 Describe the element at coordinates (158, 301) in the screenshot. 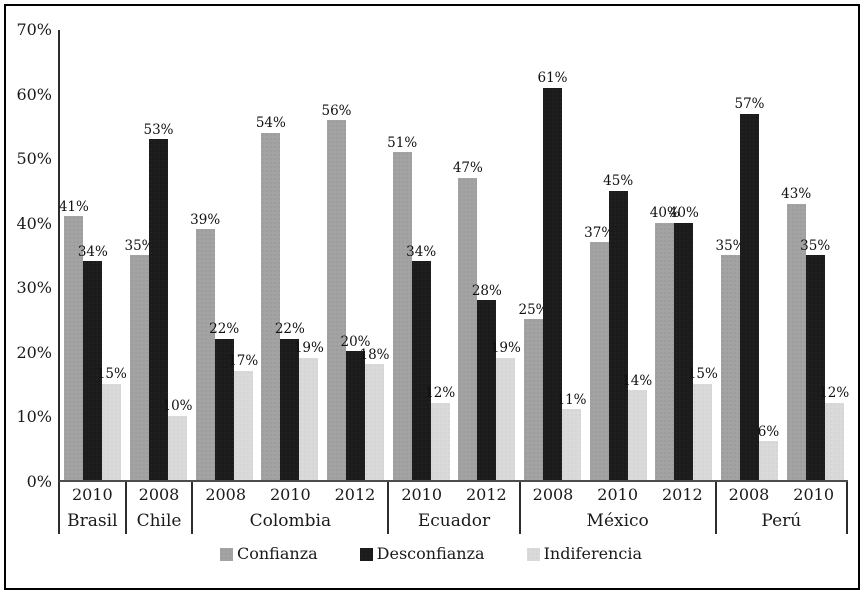

I see `bar-desconfianza: 53%` at that location.